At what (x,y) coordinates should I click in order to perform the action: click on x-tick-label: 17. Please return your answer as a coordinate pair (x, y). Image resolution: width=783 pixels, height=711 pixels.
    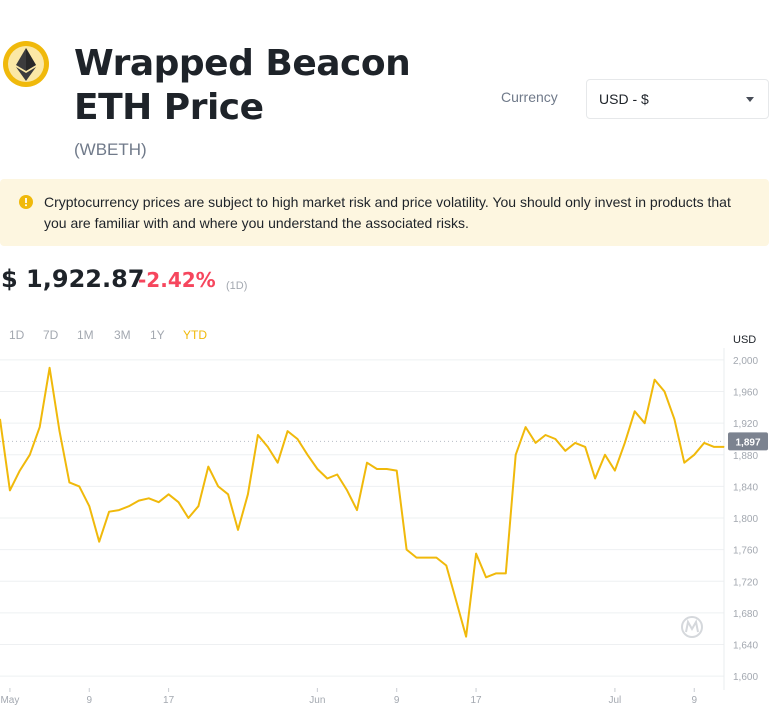
    Looking at the image, I should click on (169, 700).